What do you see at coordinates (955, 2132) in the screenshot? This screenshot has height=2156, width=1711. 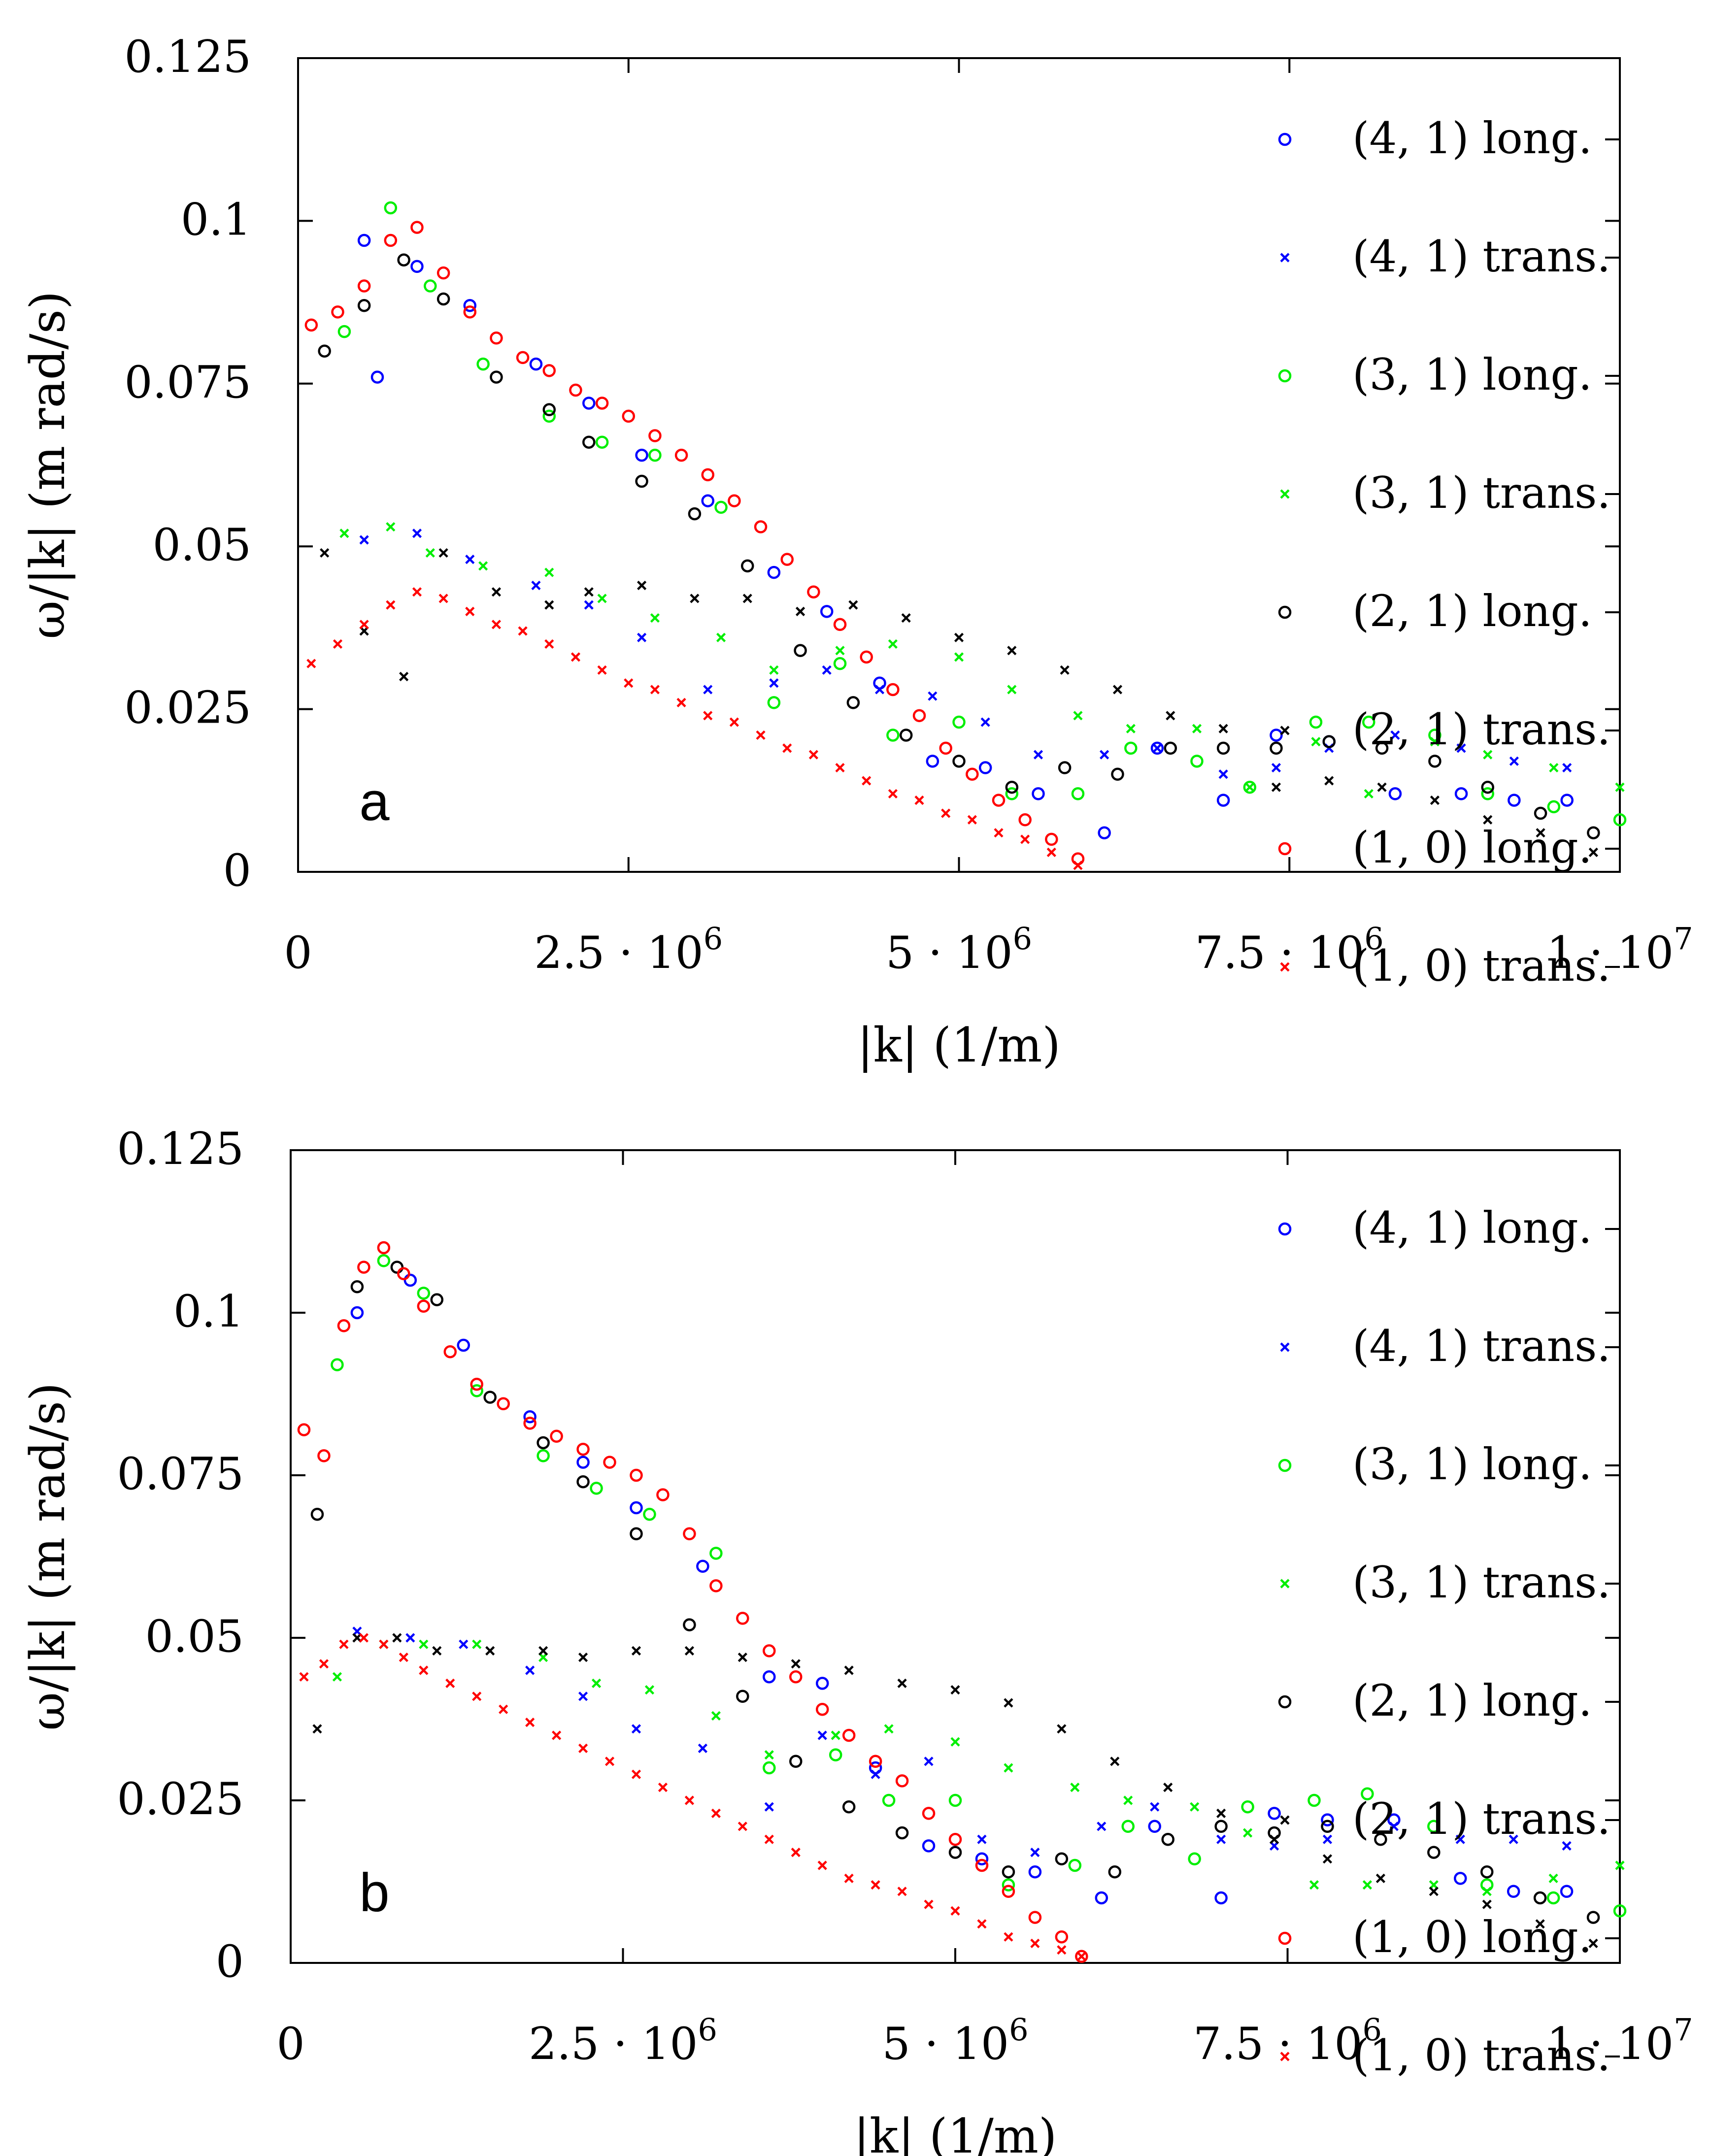 I see `x-axis-label: |k| (1/m)` at bounding box center [955, 2132].